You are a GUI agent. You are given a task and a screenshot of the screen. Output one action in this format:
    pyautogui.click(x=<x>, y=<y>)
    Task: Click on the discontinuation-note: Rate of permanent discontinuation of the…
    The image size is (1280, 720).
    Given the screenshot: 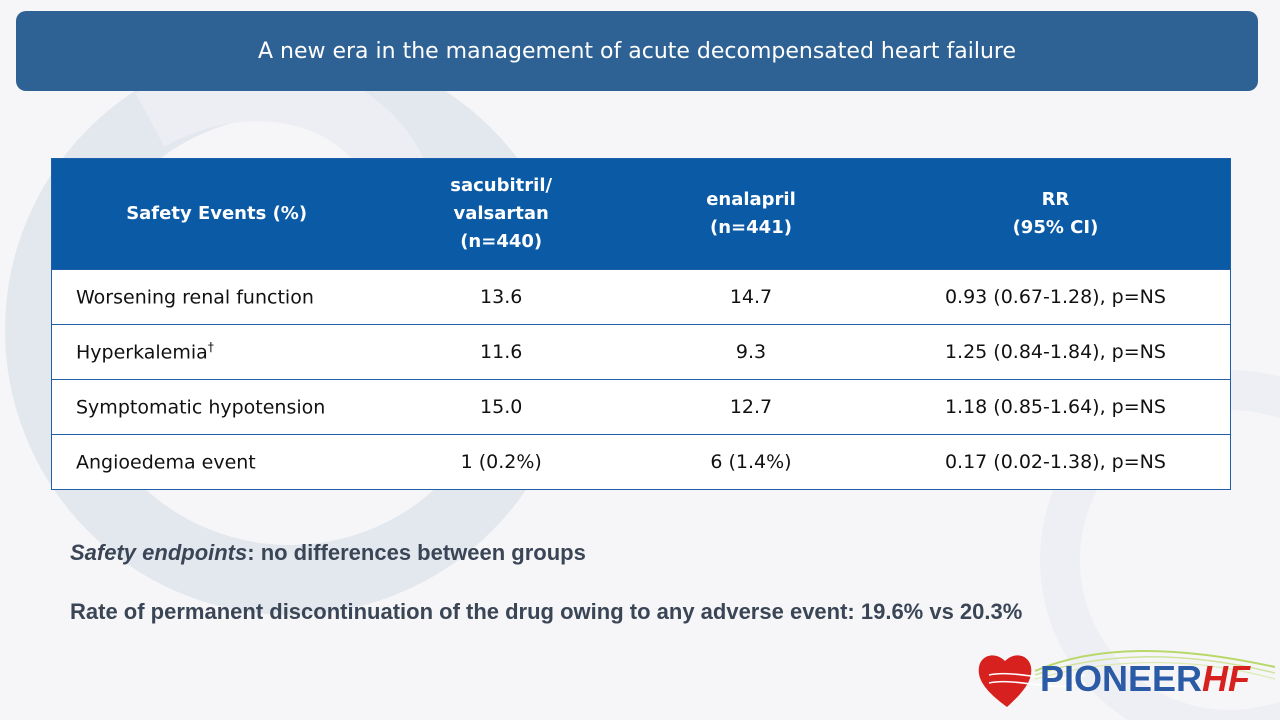 What is the action you would take?
    pyautogui.click(x=546, y=611)
    